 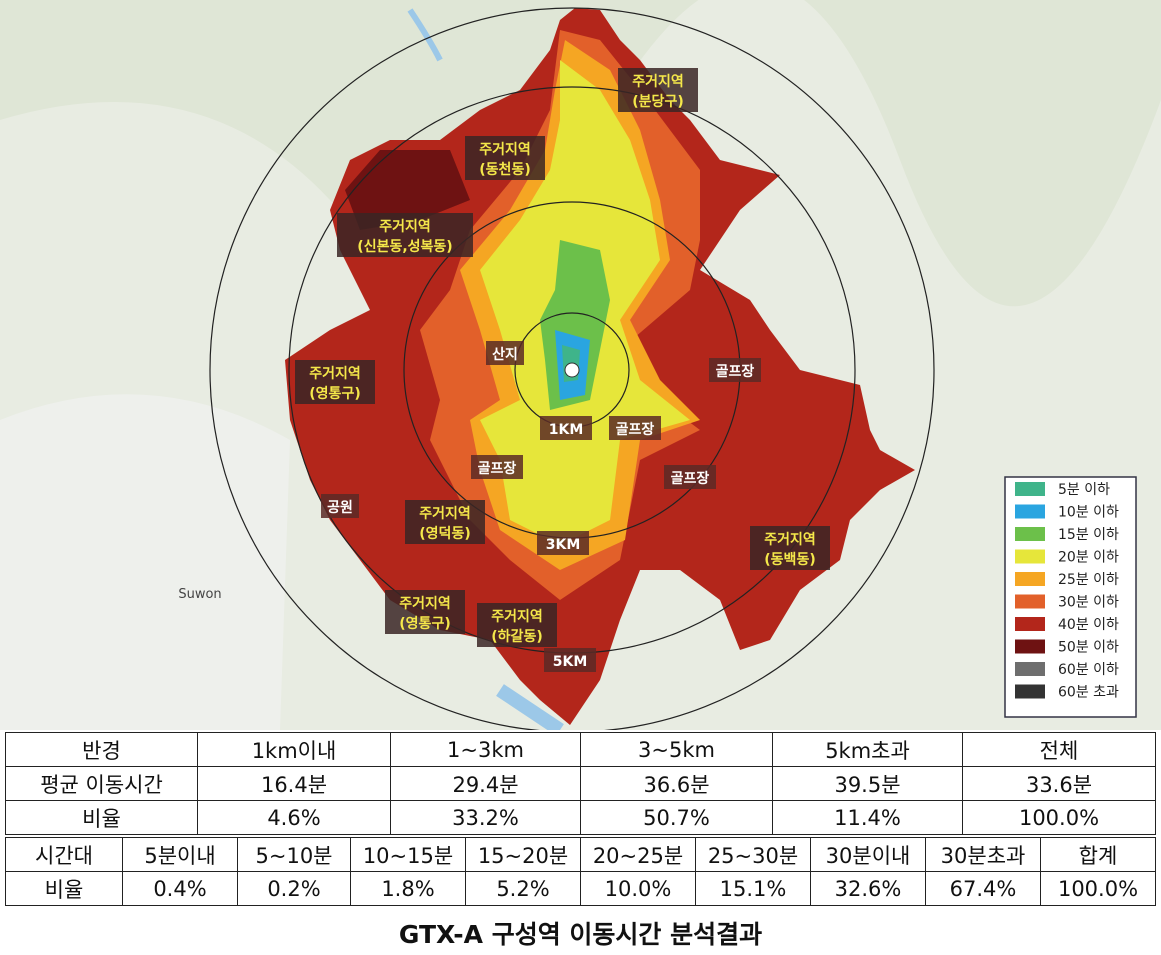 I want to click on table-cell: 30분초과, so click(x=983, y=854).